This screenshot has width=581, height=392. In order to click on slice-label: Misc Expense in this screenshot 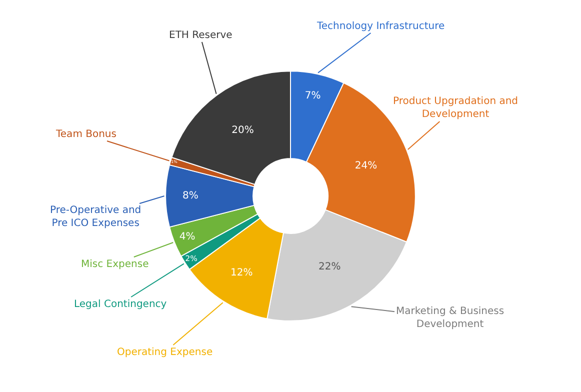, I will do `click(115, 264)`.